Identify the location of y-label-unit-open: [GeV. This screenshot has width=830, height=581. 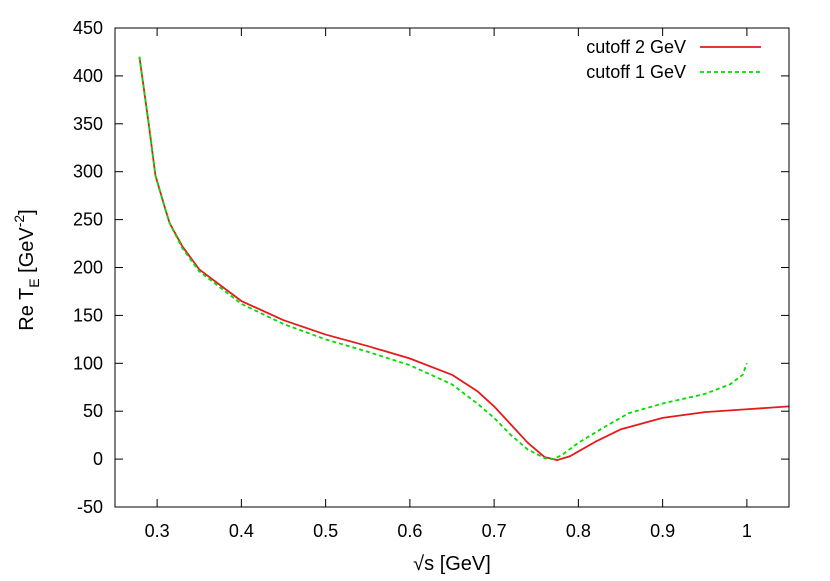
(27, 253).